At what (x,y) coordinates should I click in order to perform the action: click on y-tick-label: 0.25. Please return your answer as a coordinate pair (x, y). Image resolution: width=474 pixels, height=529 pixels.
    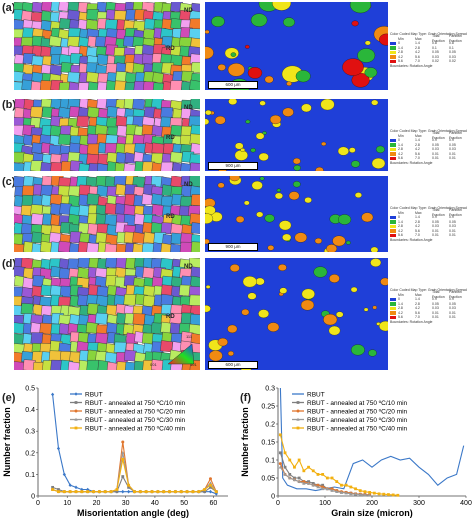
    Looking at the image, I should click on (268, 407).